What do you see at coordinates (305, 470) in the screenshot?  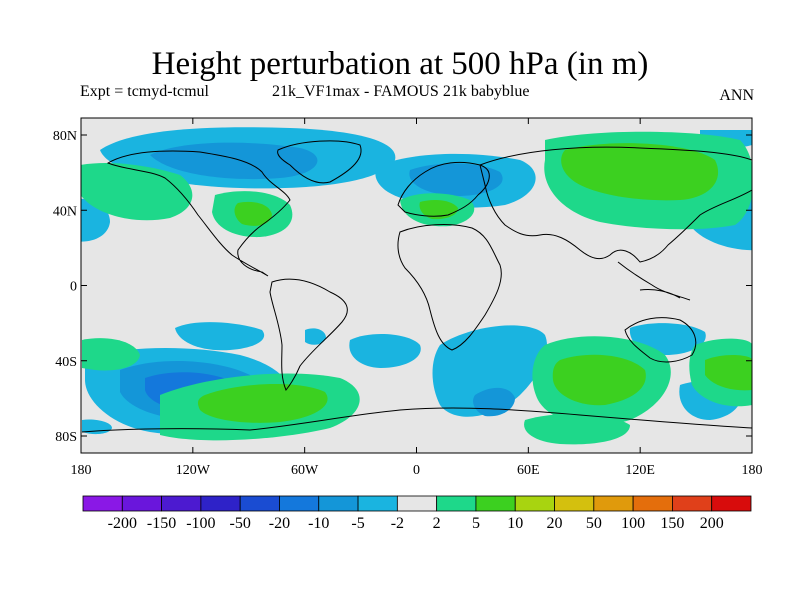 I see `lon-tick-label: 60W` at bounding box center [305, 470].